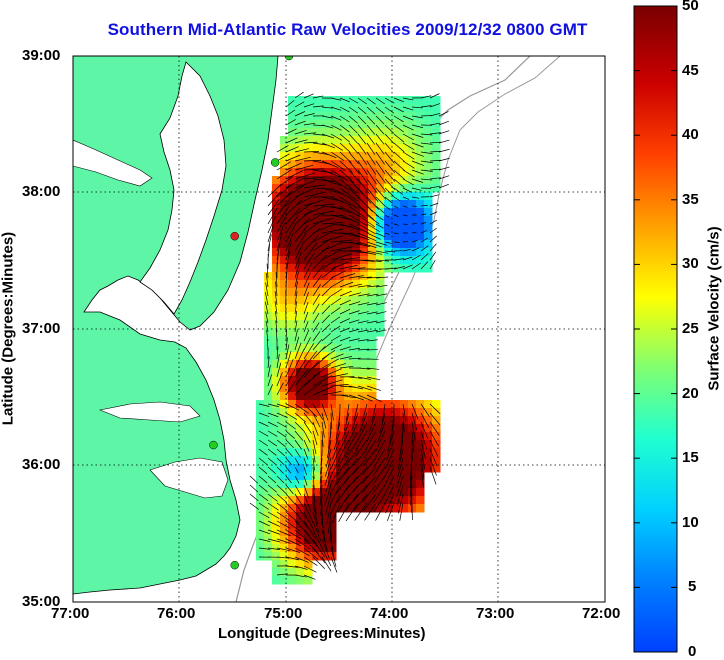 Image resolution: width=724 pixels, height=660 pixels. What do you see at coordinates (690, 134) in the screenshot?
I see `colorbar-tick-label: 40` at bounding box center [690, 134].